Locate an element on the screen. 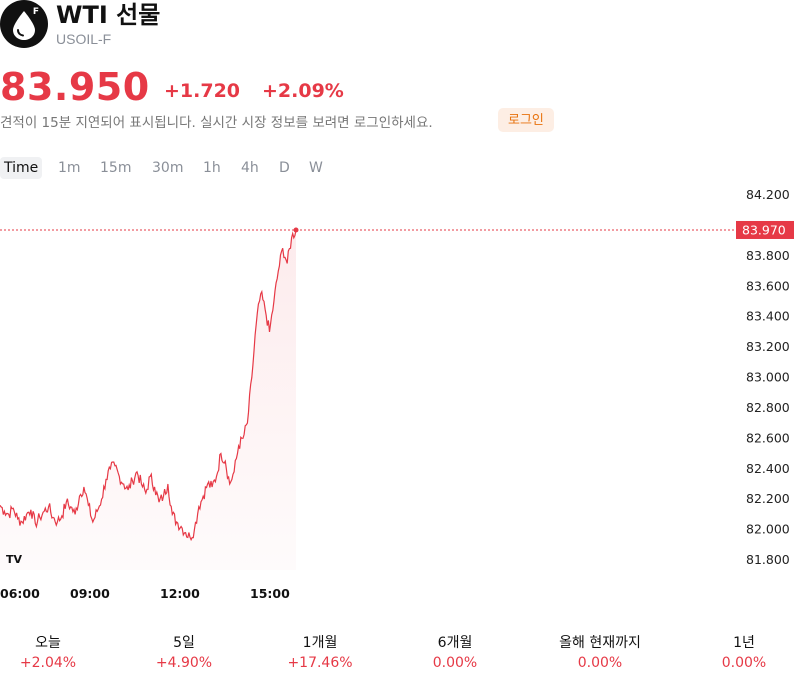 This screenshot has width=800, height=682. last-price-tag-text: 83.970 is located at coordinates (764, 229).